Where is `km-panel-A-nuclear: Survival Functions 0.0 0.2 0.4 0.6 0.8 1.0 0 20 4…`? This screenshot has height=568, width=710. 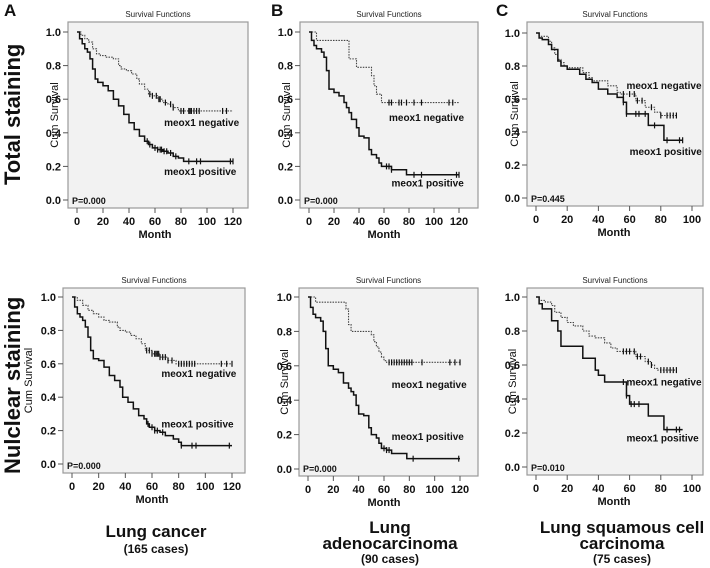
km-panel-A-nuclear: Survival Functions 0.0 0.2 0.4 0.6 0.8 1.0 0 20 4… is located at coordinates (134, 391).